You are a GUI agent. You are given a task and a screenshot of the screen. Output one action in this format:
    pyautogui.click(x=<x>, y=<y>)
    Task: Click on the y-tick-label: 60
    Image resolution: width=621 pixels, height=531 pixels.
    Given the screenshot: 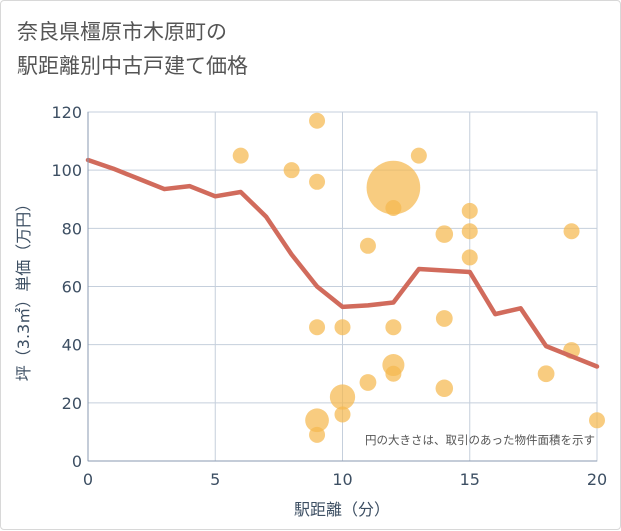 What is the action you would take?
    pyautogui.click(x=72, y=287)
    